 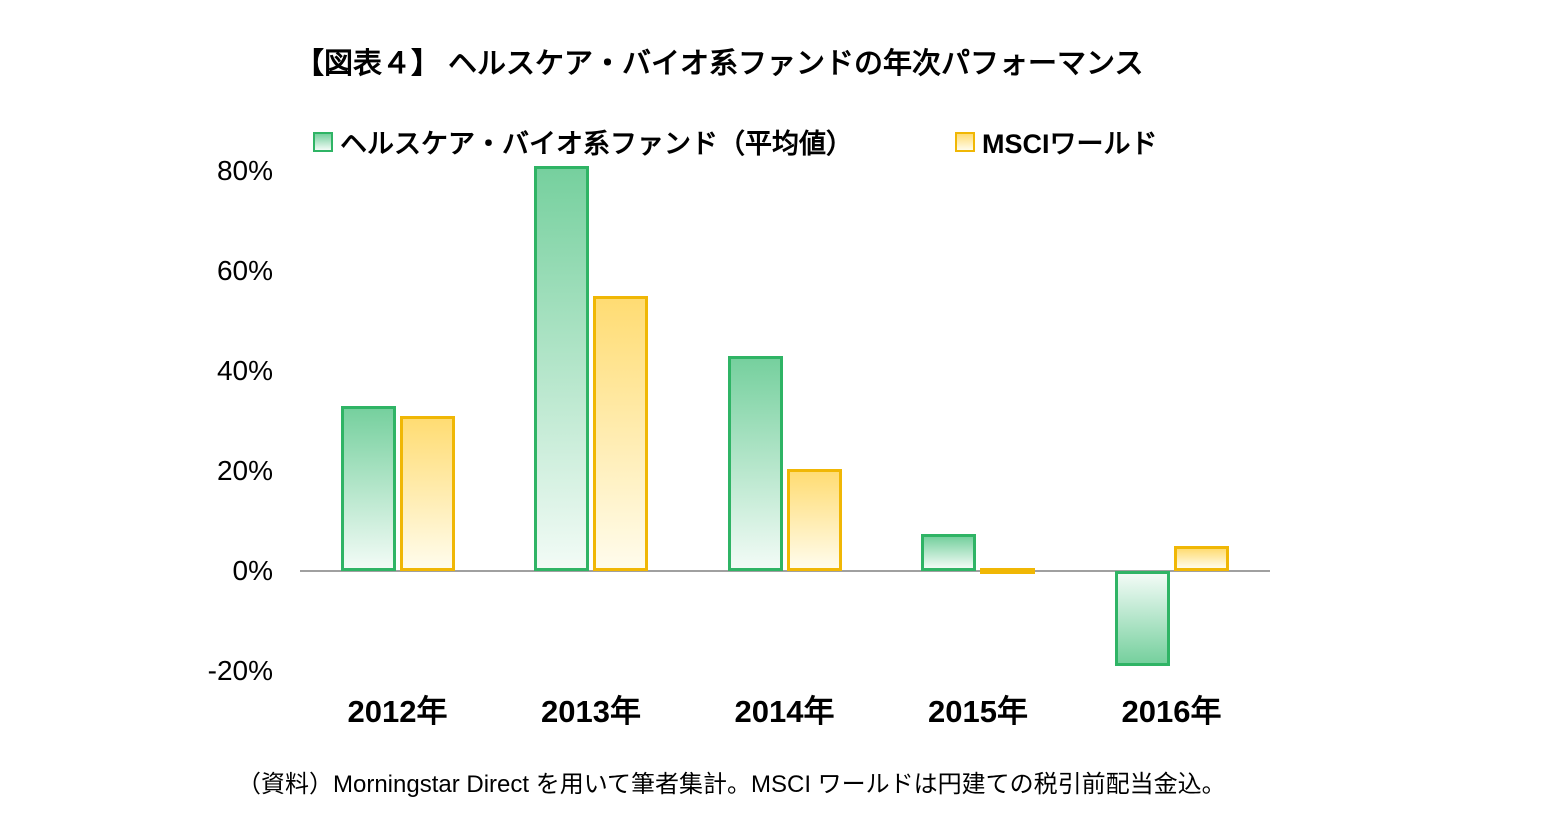 What do you see at coordinates (784, 711) in the screenshot?
I see `x-tick-label-2014年: 2014年` at bounding box center [784, 711].